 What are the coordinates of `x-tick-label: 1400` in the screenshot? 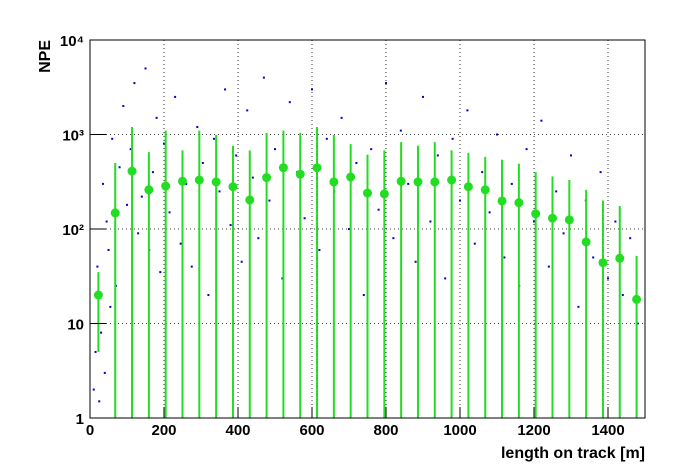 It's located at (607, 430).